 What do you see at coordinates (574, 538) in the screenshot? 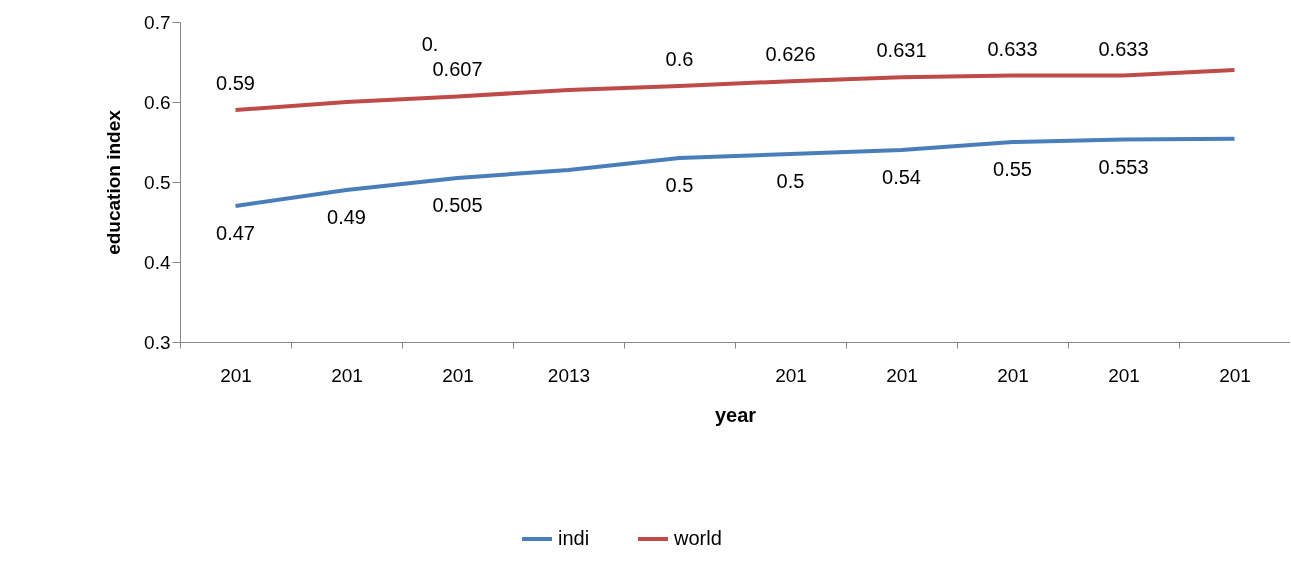
I see `legend-label: indi` at bounding box center [574, 538].